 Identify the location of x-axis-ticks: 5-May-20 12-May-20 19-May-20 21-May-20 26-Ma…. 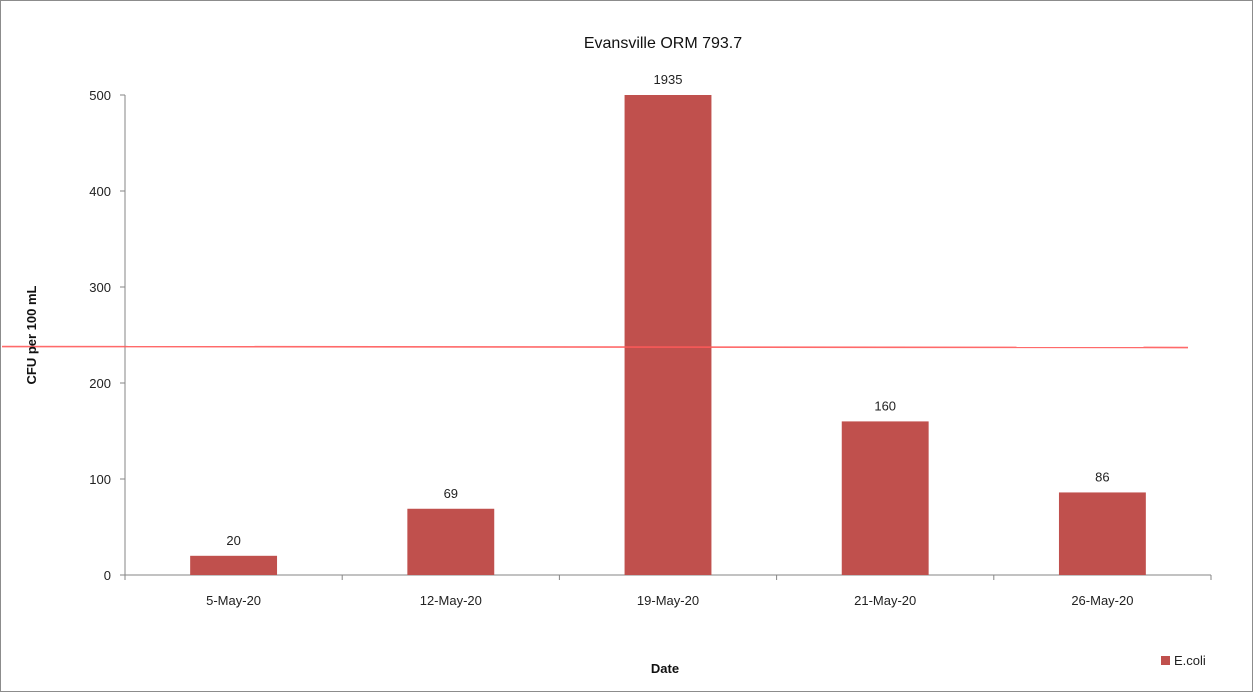
(668, 591).